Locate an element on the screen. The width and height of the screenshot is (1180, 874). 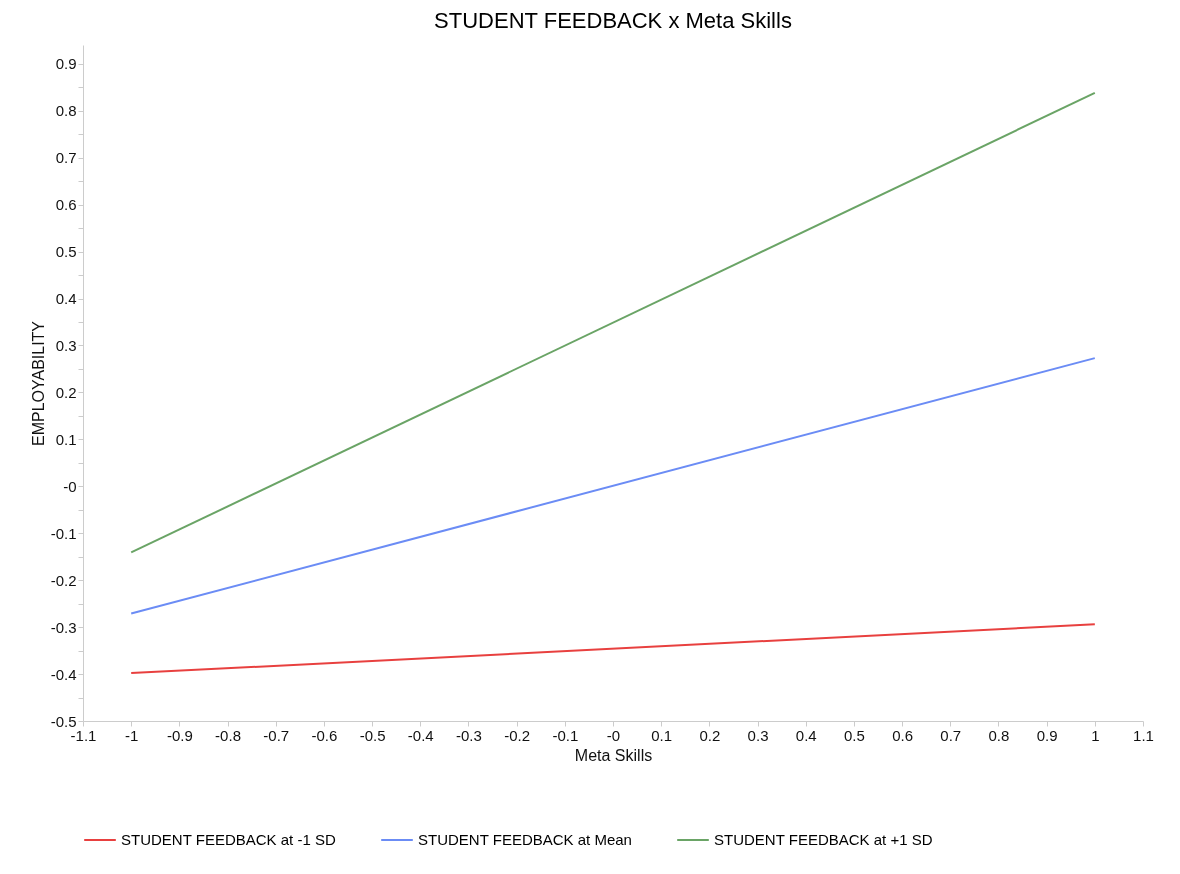
x-tick-label: 1 is located at coordinates (1095, 735).